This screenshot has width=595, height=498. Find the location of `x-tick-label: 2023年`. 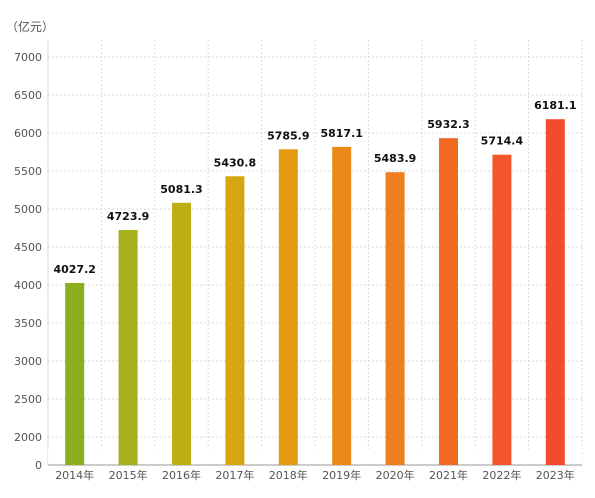

x-tick-label: 2023年 is located at coordinates (555, 475).